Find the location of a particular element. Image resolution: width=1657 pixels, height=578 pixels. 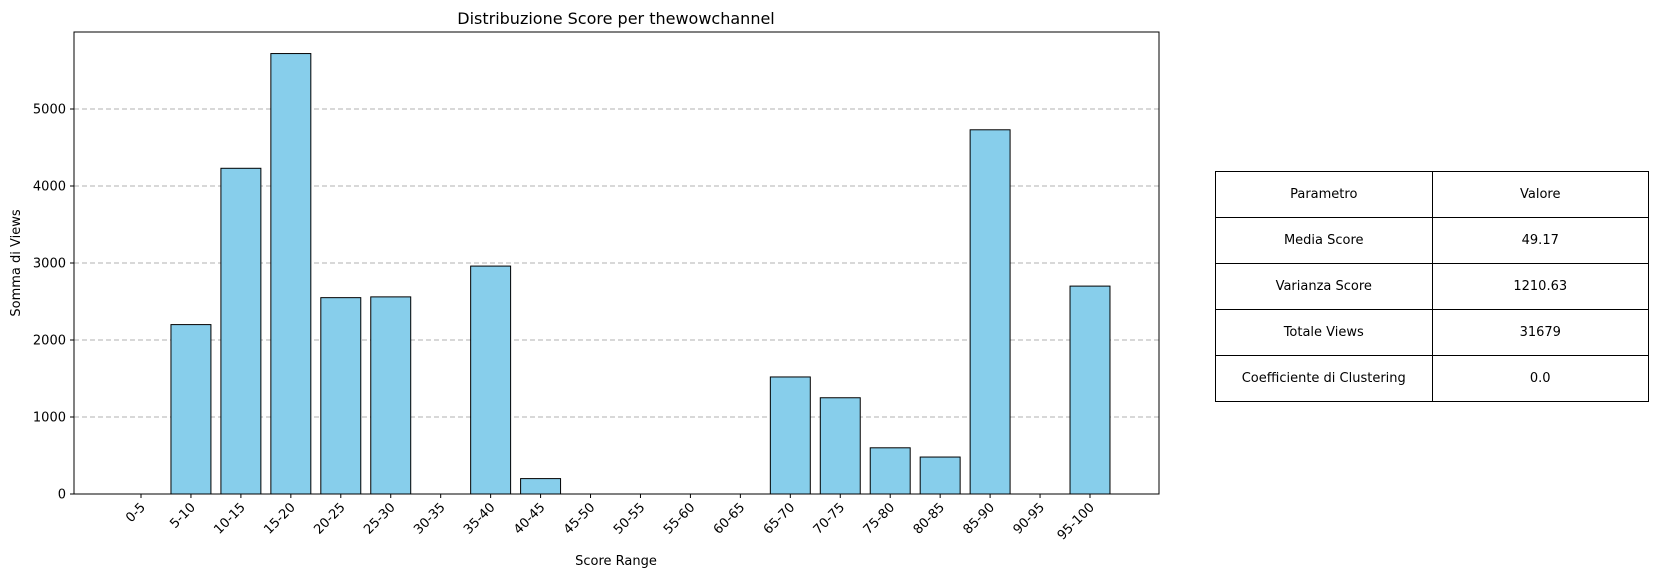

table-row: Totale Views 31679 is located at coordinates (1432, 332).